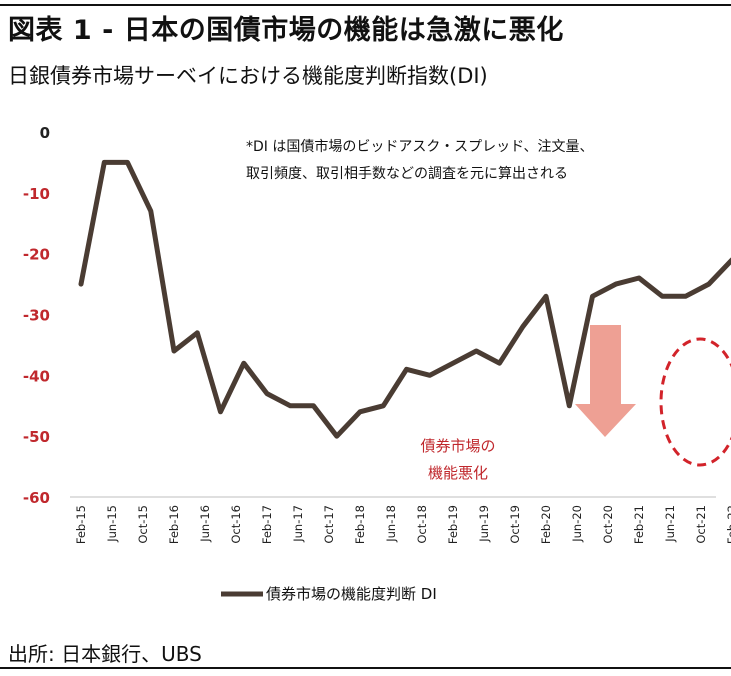 Image resolution: width=731 pixels, height=676 pixels. I want to click on x-tick-label: Jun-16, so click(205, 524).